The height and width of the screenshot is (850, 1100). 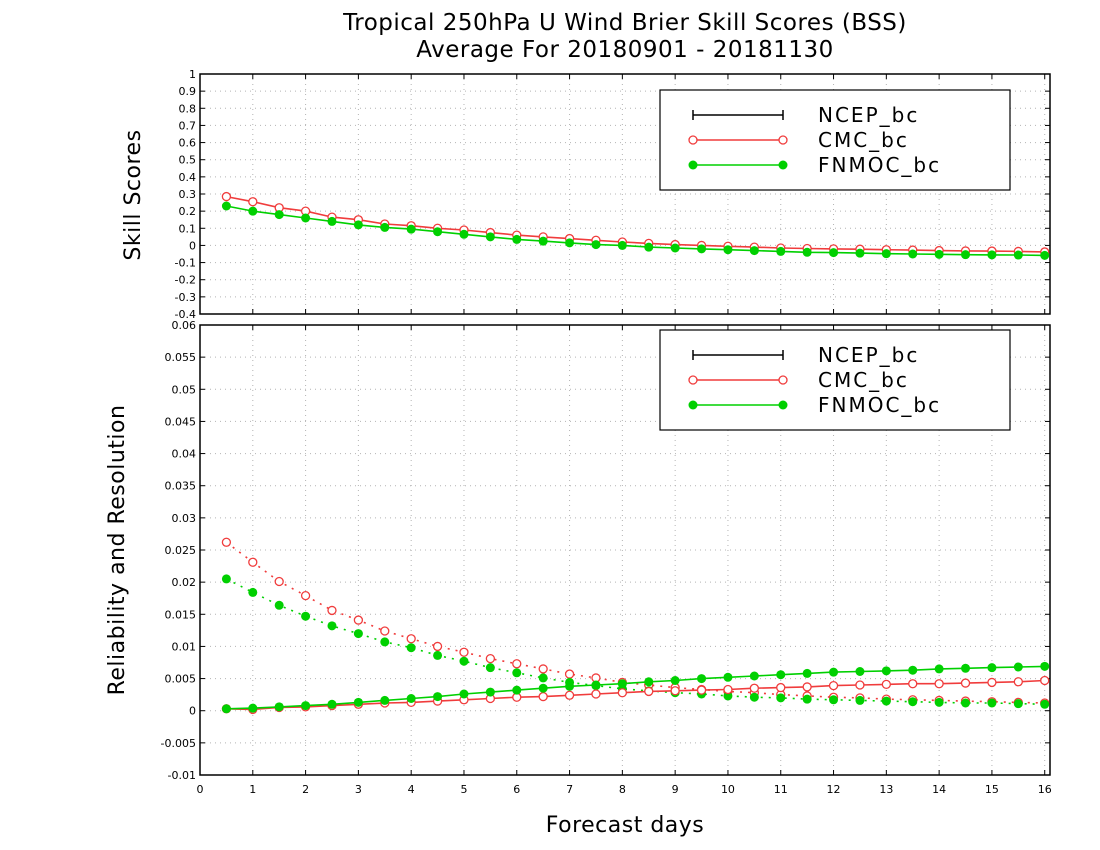 I want to click on bottom-y-tick-label: 0.055, so click(x=181, y=357).